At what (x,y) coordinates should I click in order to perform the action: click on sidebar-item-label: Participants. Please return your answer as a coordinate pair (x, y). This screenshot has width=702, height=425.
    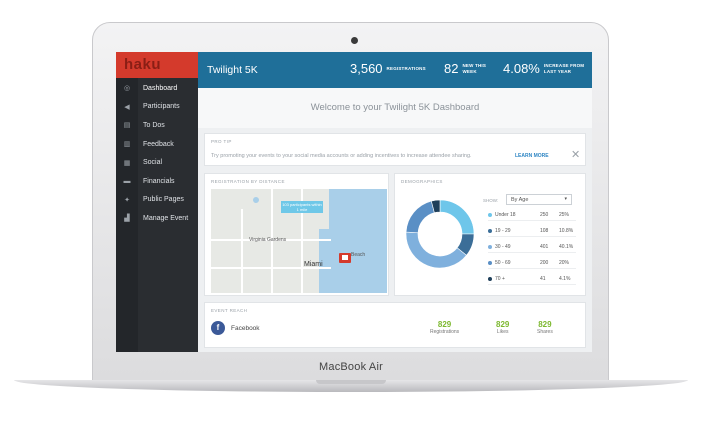
    Looking at the image, I should click on (161, 107).